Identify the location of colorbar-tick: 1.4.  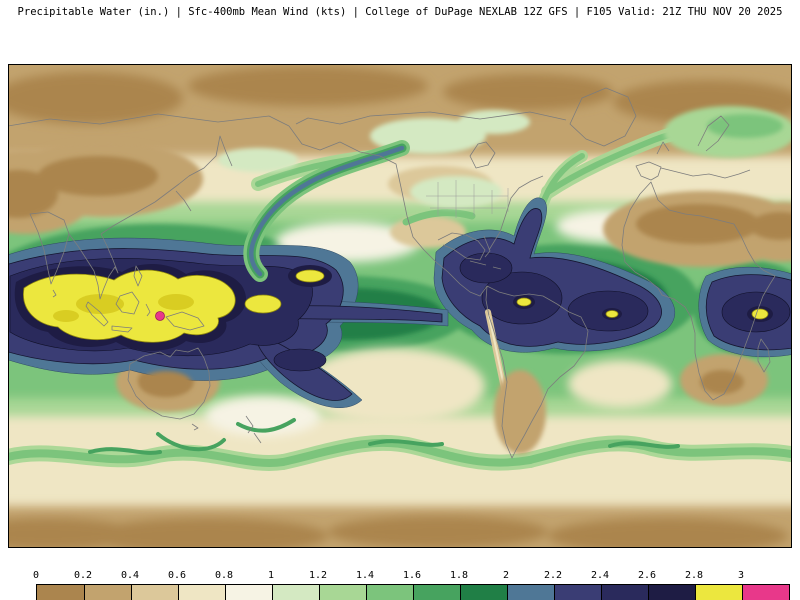
(365, 575).